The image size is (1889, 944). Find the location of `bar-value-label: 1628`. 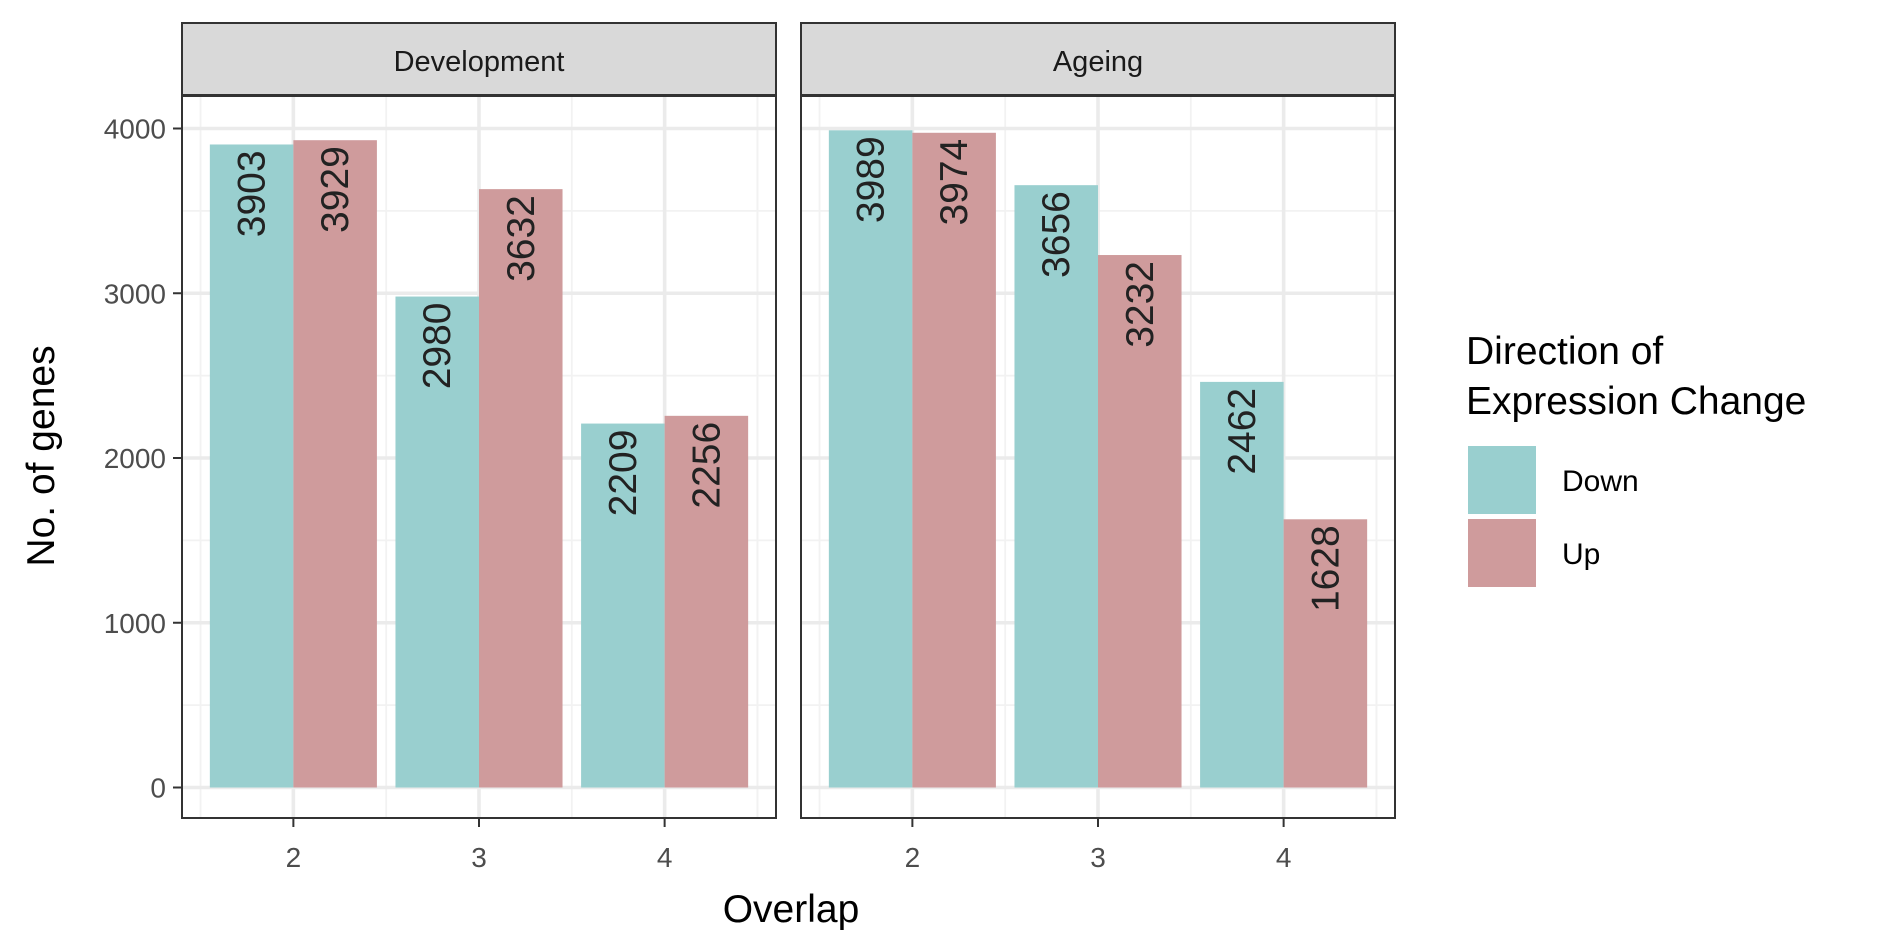

bar-value-label: 1628 is located at coordinates (1325, 568).